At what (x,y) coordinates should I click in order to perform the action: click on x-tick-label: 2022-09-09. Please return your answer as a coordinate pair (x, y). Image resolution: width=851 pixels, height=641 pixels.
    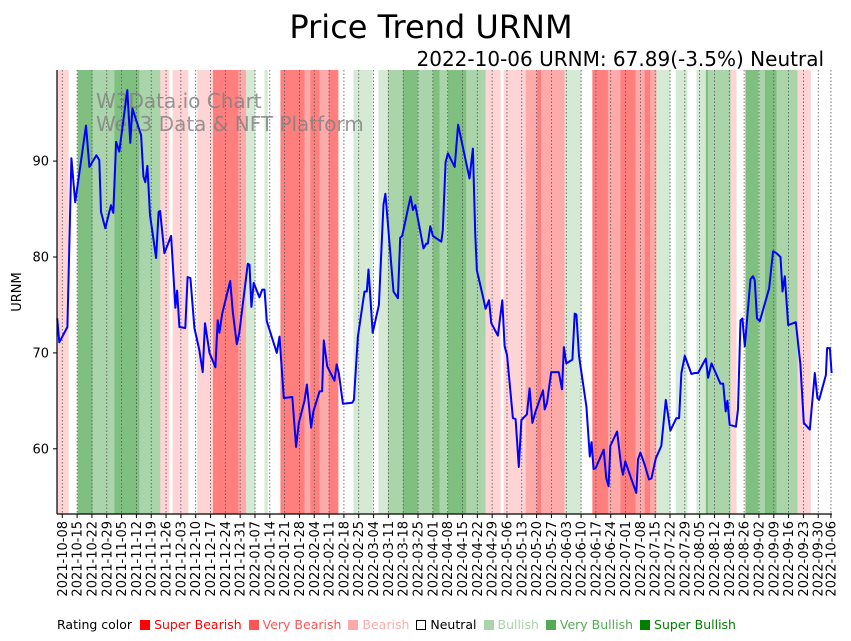
    Looking at the image, I should click on (774, 559).